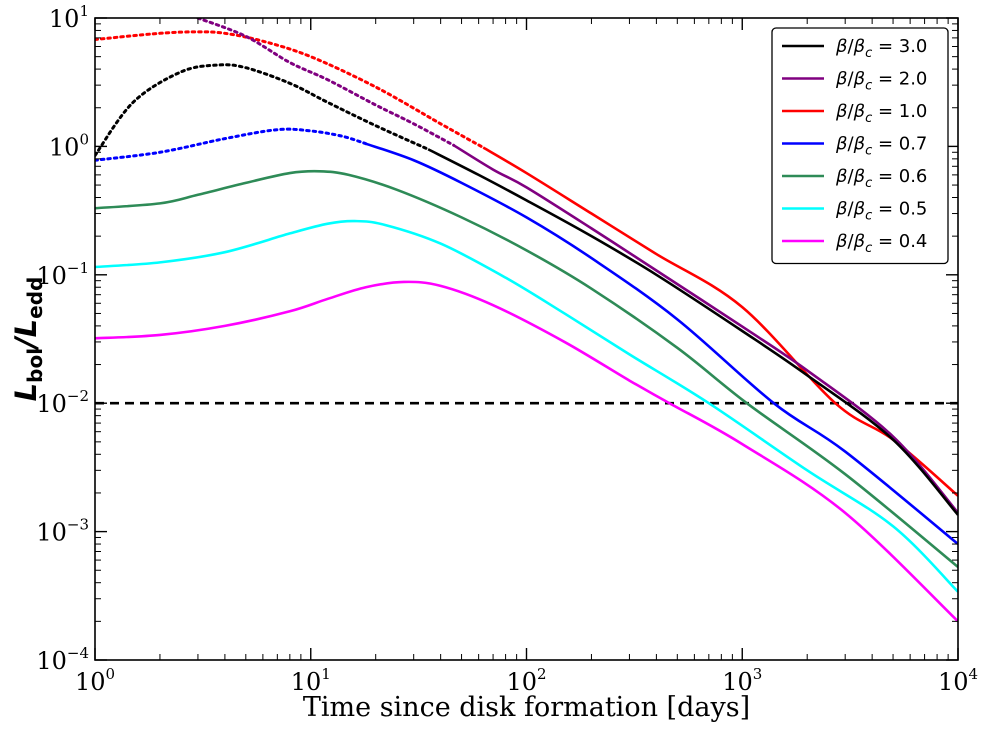 The width and height of the screenshot is (986, 732). Describe the element at coordinates (881, 113) in the screenshot. I see `legend-label: β/βc = 1.0` at that location.